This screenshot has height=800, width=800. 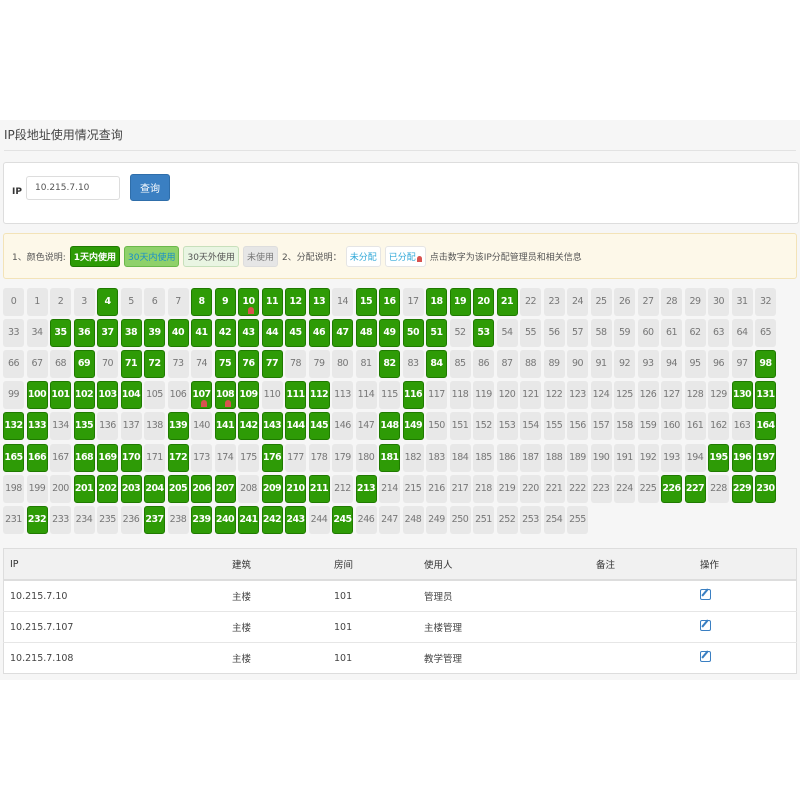 What do you see at coordinates (554, 302) in the screenshot?
I see `ip-cell-23: 23` at bounding box center [554, 302].